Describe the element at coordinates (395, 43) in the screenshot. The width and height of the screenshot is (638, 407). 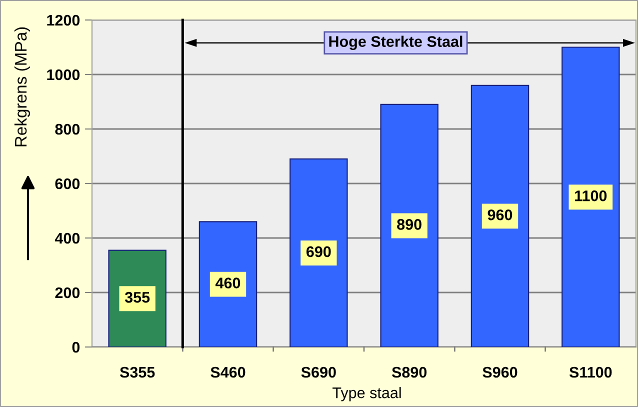
I see `annotation: Hoge Sterkte Staal` at that location.